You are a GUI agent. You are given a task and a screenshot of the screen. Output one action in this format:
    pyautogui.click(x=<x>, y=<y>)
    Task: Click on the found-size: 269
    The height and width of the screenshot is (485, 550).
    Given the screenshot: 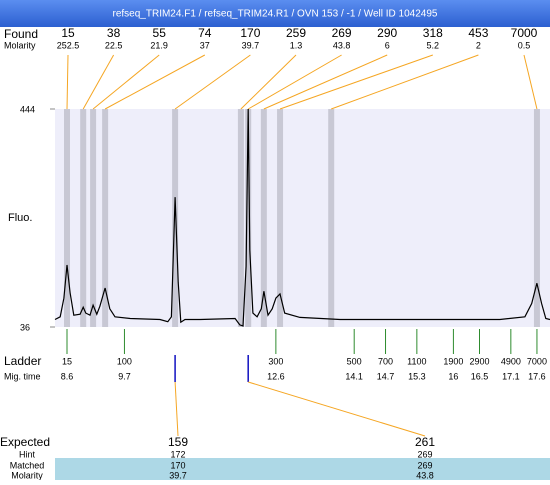 What is the action you would take?
    pyautogui.click(x=342, y=33)
    